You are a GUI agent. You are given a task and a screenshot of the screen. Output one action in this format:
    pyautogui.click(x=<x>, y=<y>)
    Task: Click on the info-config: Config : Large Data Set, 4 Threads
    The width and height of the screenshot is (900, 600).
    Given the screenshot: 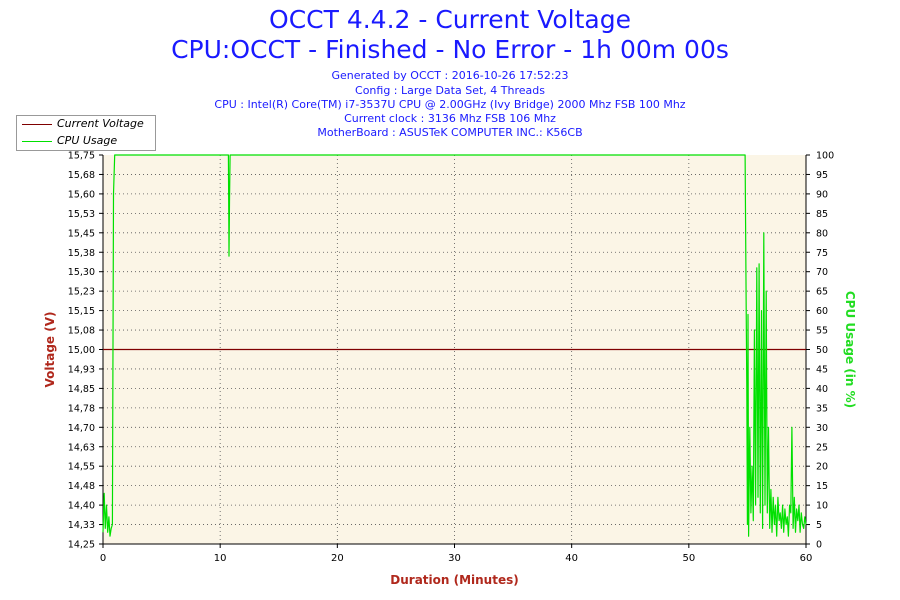 What is the action you would take?
    pyautogui.click(x=450, y=90)
    